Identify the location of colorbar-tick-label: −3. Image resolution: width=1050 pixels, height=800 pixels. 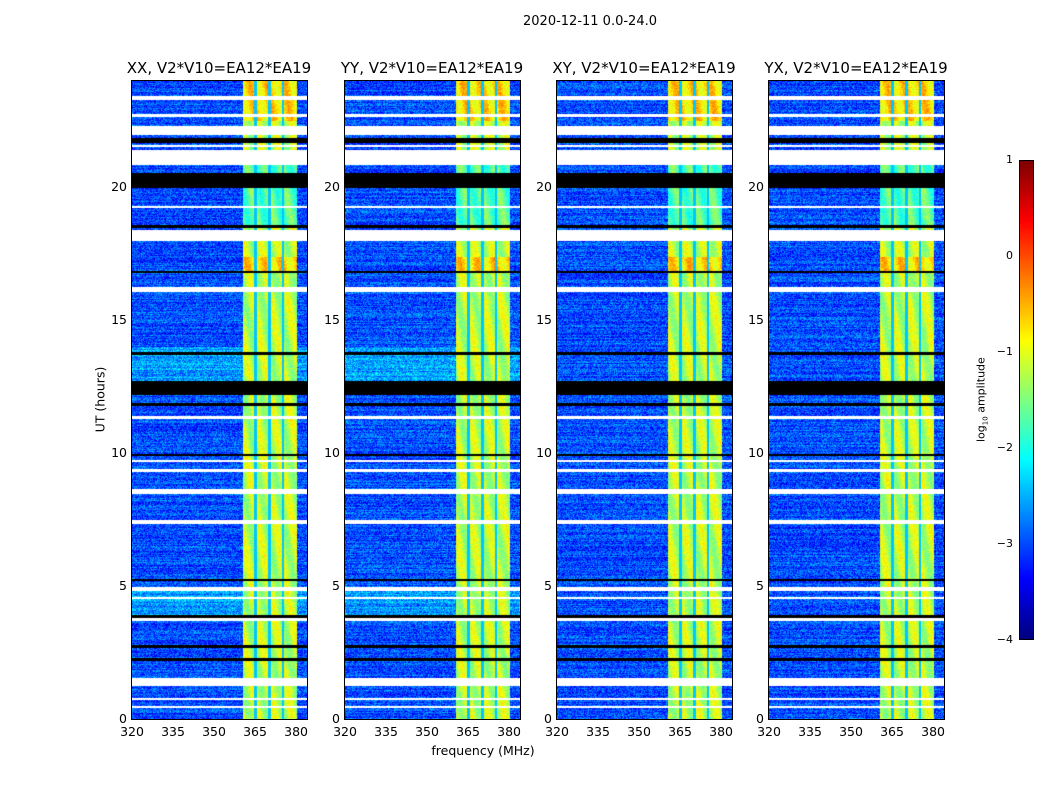
(1004, 543).